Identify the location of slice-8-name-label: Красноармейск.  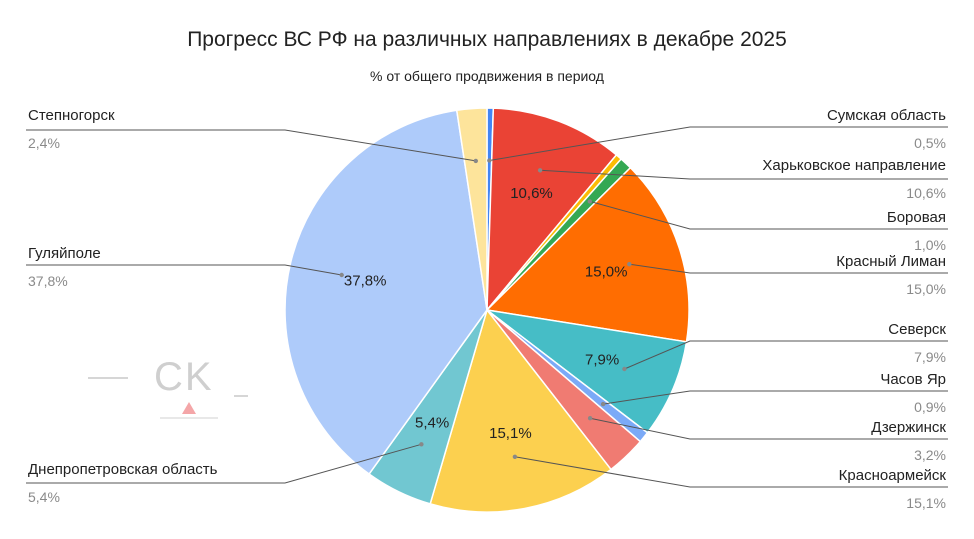
(893, 475).